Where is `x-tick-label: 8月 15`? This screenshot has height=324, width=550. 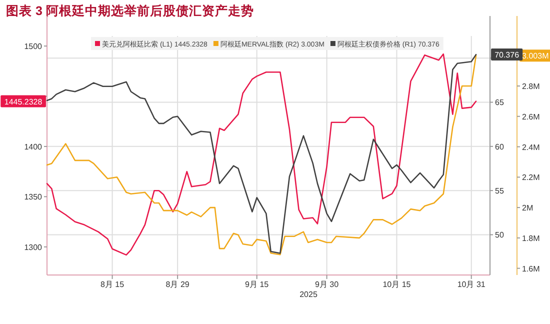
x-tick-label: 8月 15 is located at coordinates (112, 284).